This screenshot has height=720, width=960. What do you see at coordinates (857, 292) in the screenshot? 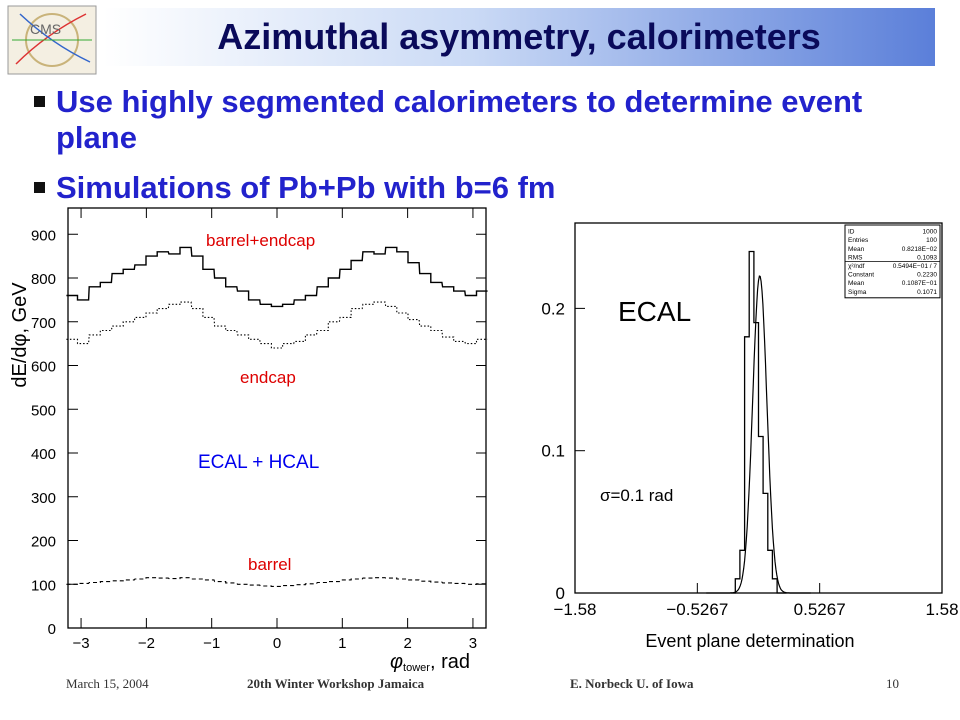
I see `stats-key: Sigma` at bounding box center [857, 292].